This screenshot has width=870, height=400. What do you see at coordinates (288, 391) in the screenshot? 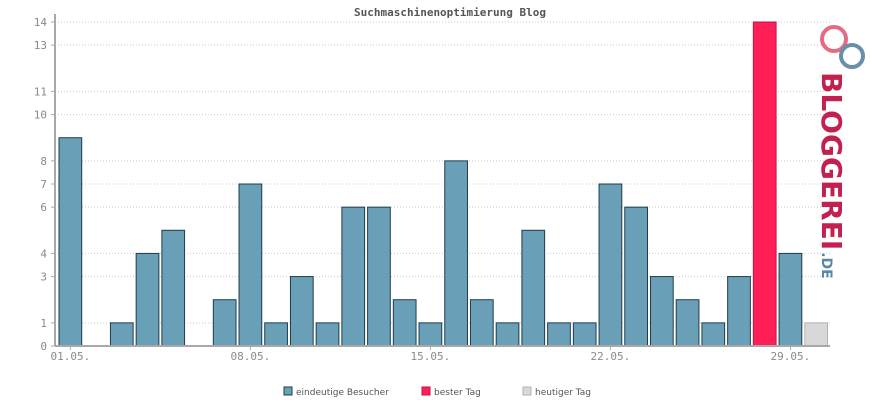
I see `legend-swatch-visitors` at bounding box center [288, 391].